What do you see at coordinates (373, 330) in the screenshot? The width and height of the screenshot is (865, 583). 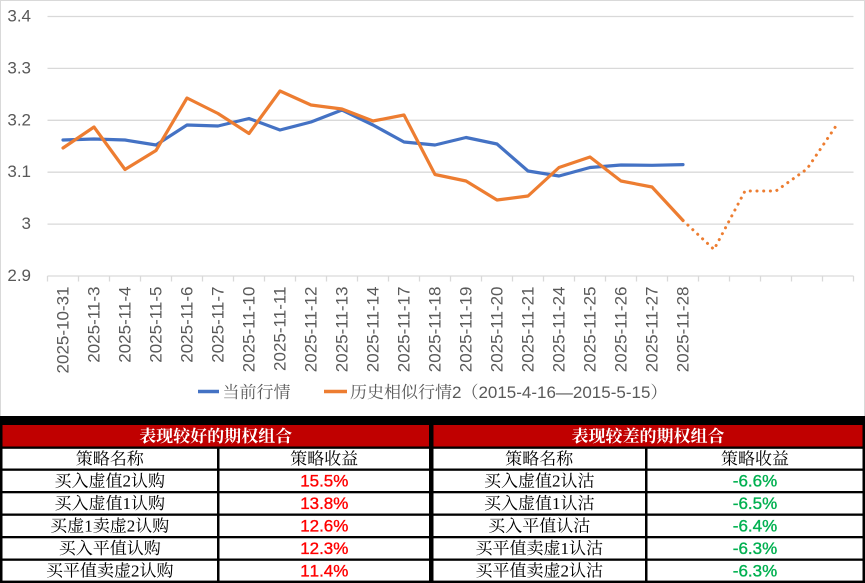 I see `svg-text: 2025-11-14` at bounding box center [373, 330].